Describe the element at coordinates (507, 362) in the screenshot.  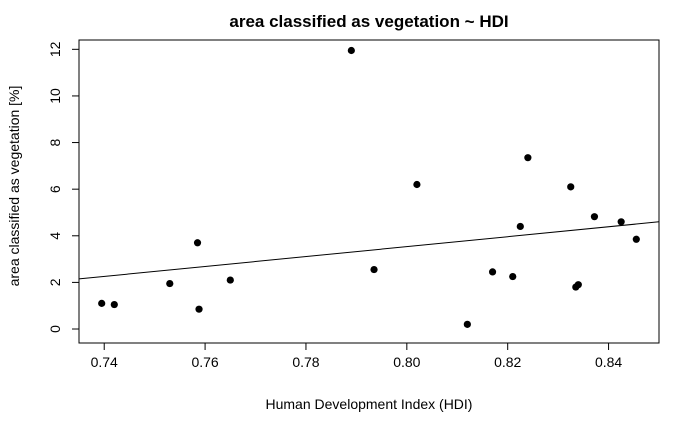
I see `x-tick-label: 0.82` at that location.